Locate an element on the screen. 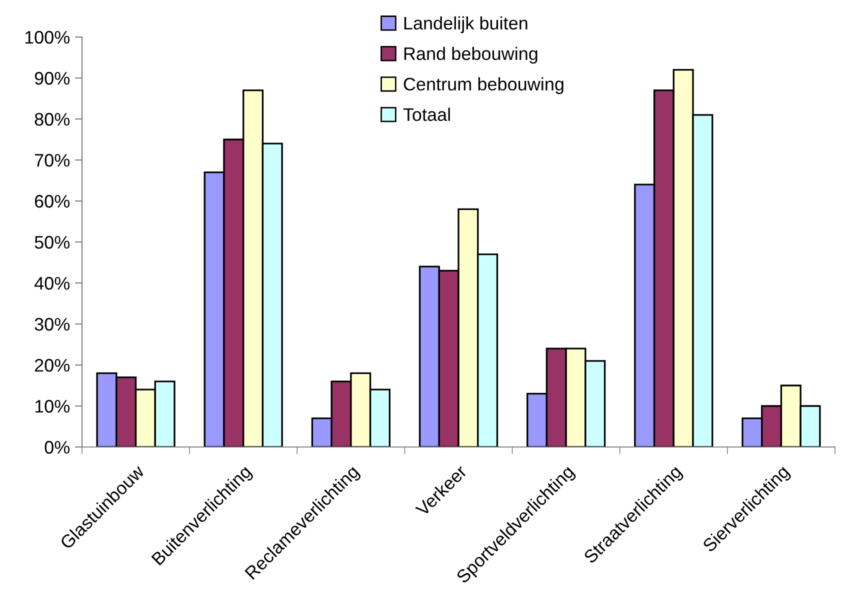  legend-label: Centrum bebouwing is located at coordinates (484, 85).